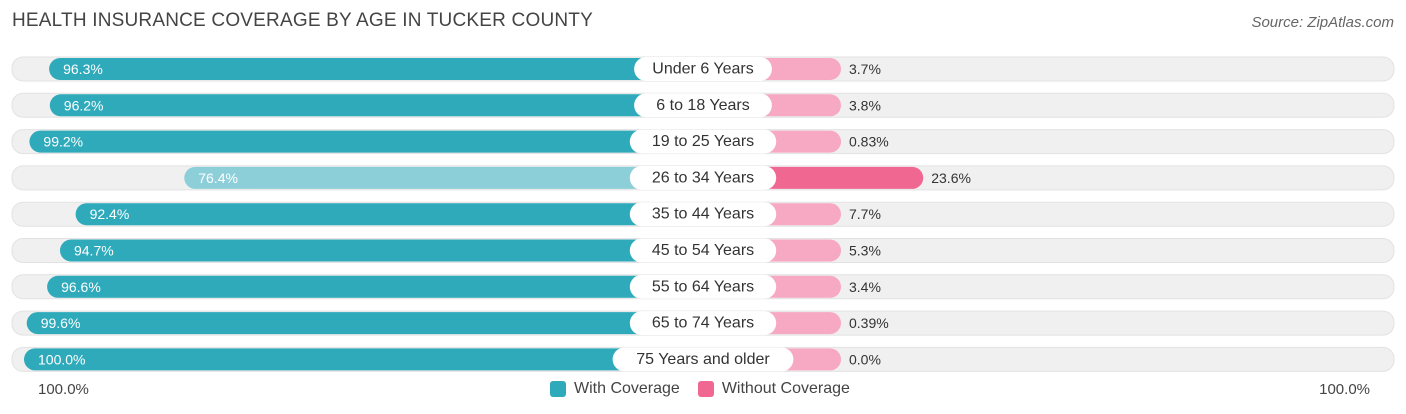  I want to click on bar-label-without-coverage: 0.39%, so click(869, 323).